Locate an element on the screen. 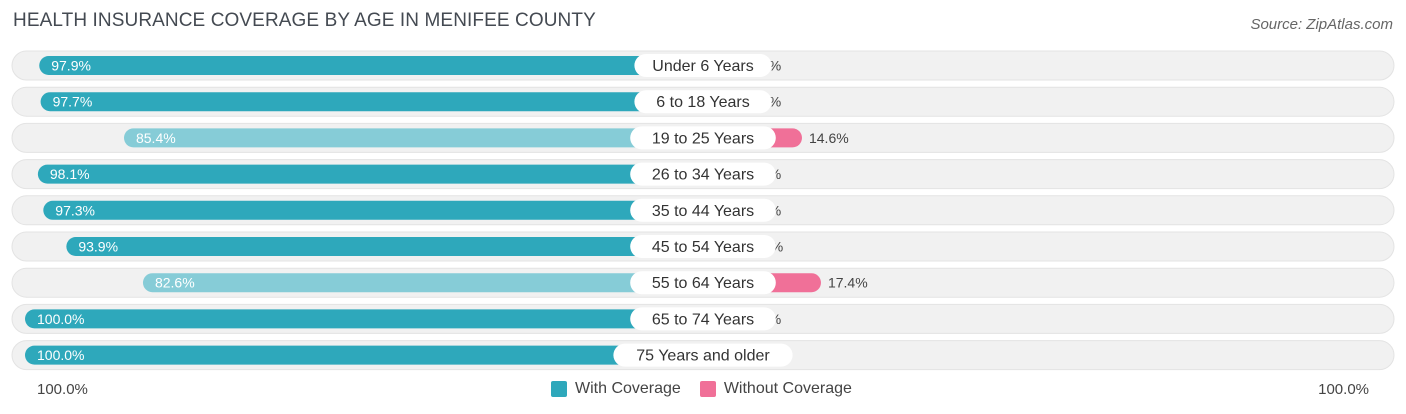  value-label-with-coverage: 82.6% is located at coordinates (175, 283).